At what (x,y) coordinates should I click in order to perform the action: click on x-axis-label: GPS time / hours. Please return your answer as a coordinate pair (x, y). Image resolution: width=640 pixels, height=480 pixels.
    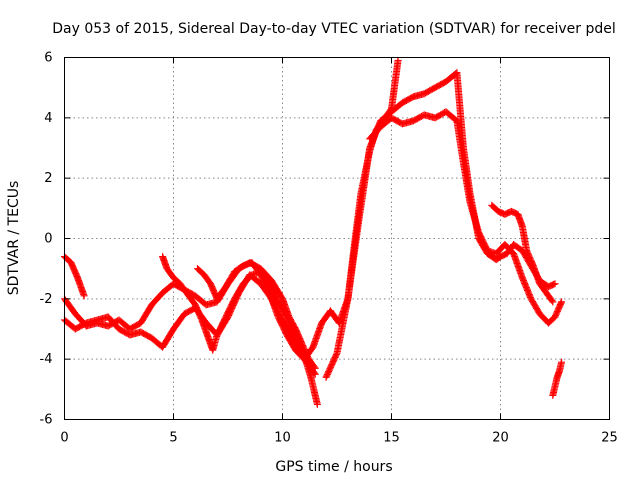
    Looking at the image, I should click on (333, 467).